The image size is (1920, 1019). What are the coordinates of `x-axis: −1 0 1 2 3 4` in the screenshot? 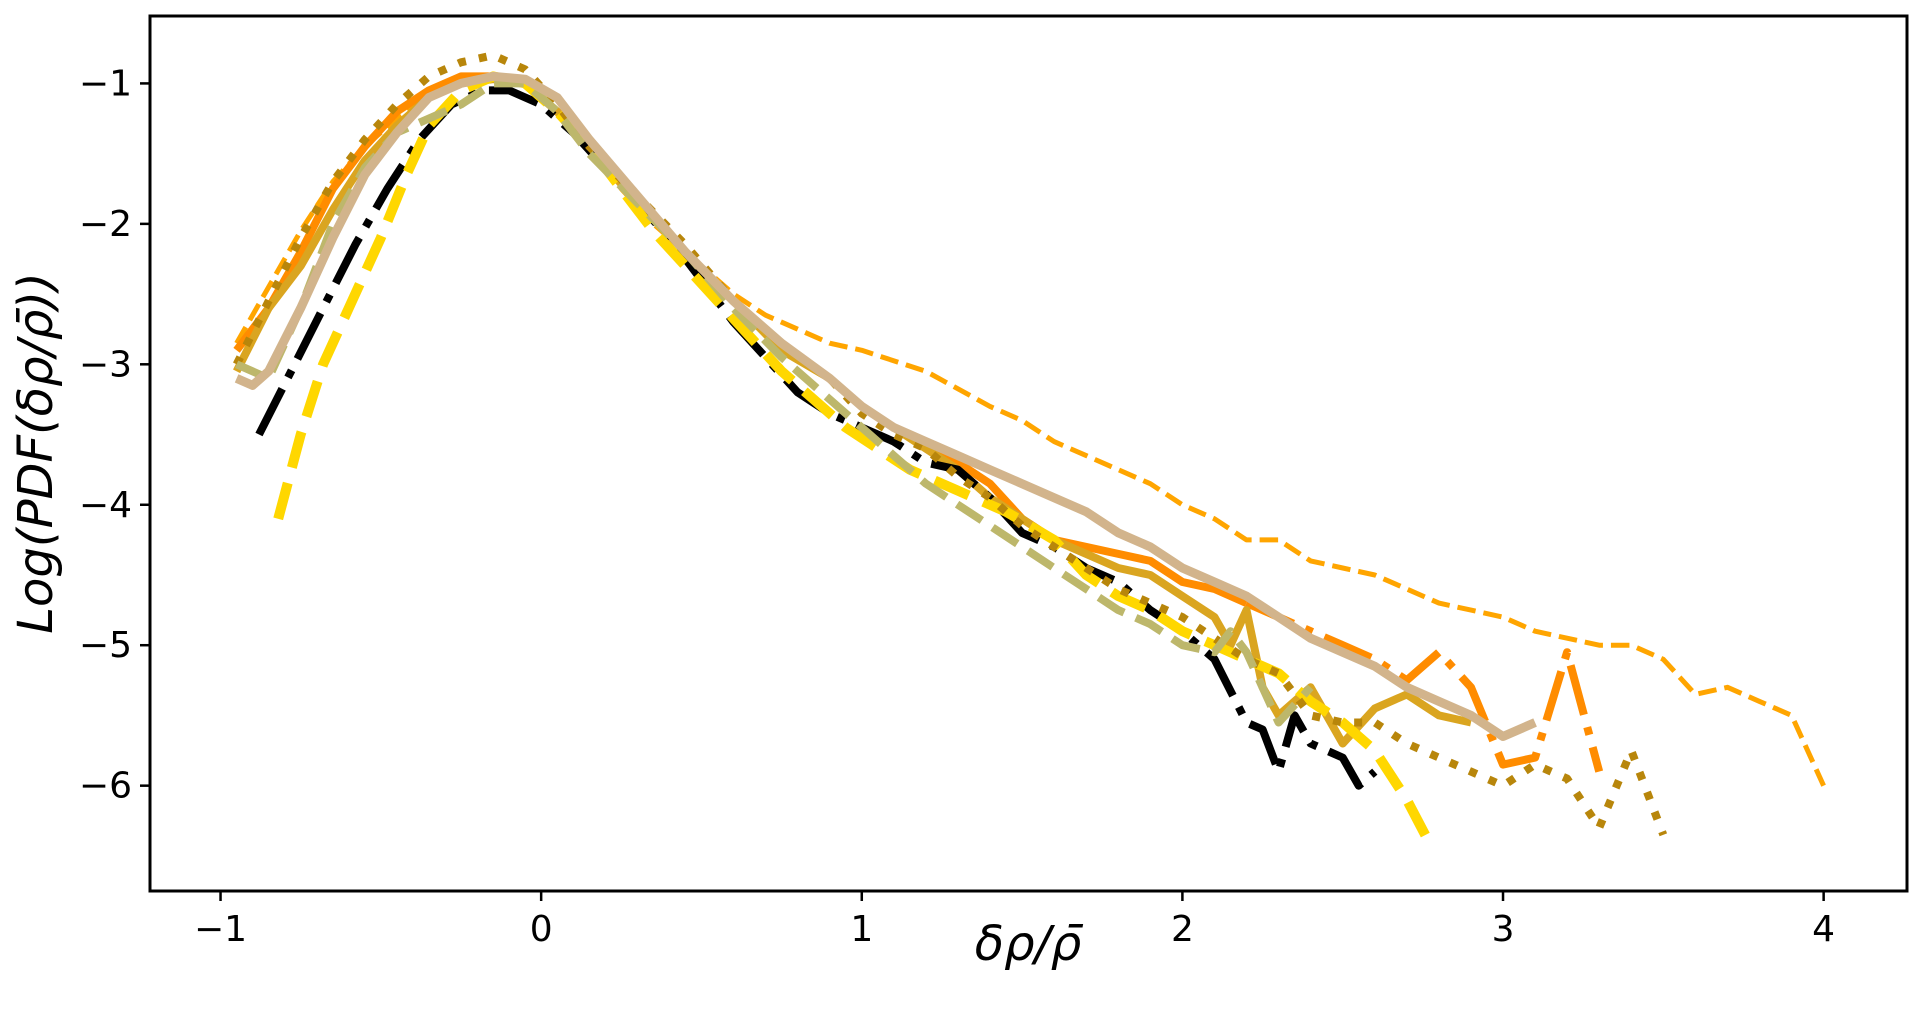 It's located at (1014, 920).